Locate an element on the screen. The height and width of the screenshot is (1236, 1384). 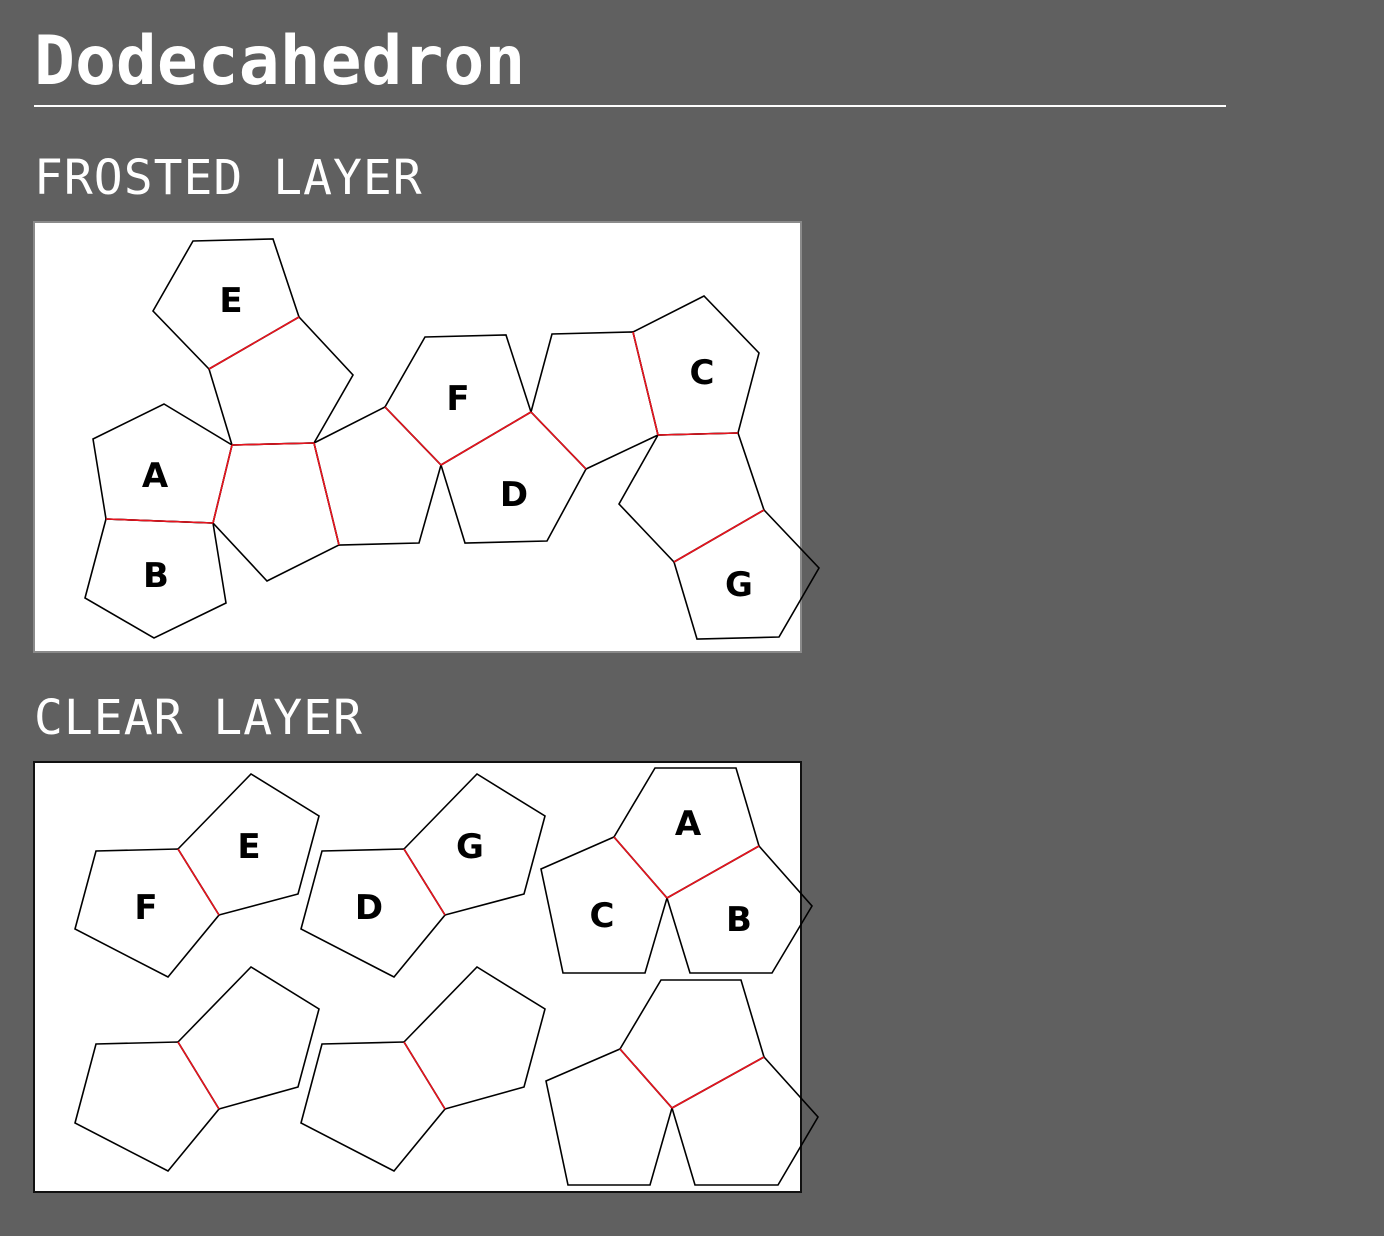
pentagon-face-e-lower is located at coordinates (281, 380).